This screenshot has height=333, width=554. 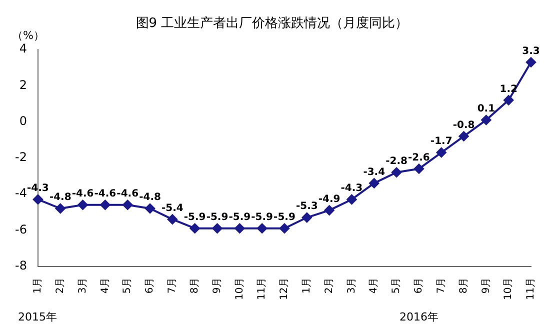 I want to click on data-label: -5.4, so click(x=172, y=208).